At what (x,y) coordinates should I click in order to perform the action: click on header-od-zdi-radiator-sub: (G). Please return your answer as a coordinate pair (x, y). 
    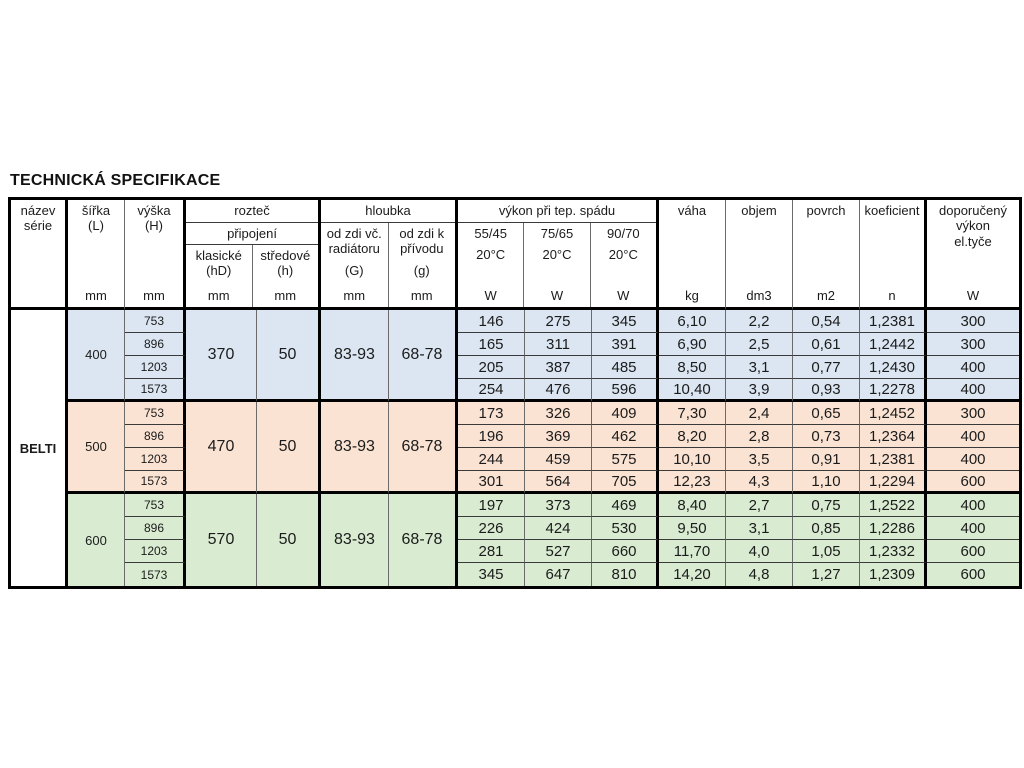
    Looking at the image, I should click on (354, 270).